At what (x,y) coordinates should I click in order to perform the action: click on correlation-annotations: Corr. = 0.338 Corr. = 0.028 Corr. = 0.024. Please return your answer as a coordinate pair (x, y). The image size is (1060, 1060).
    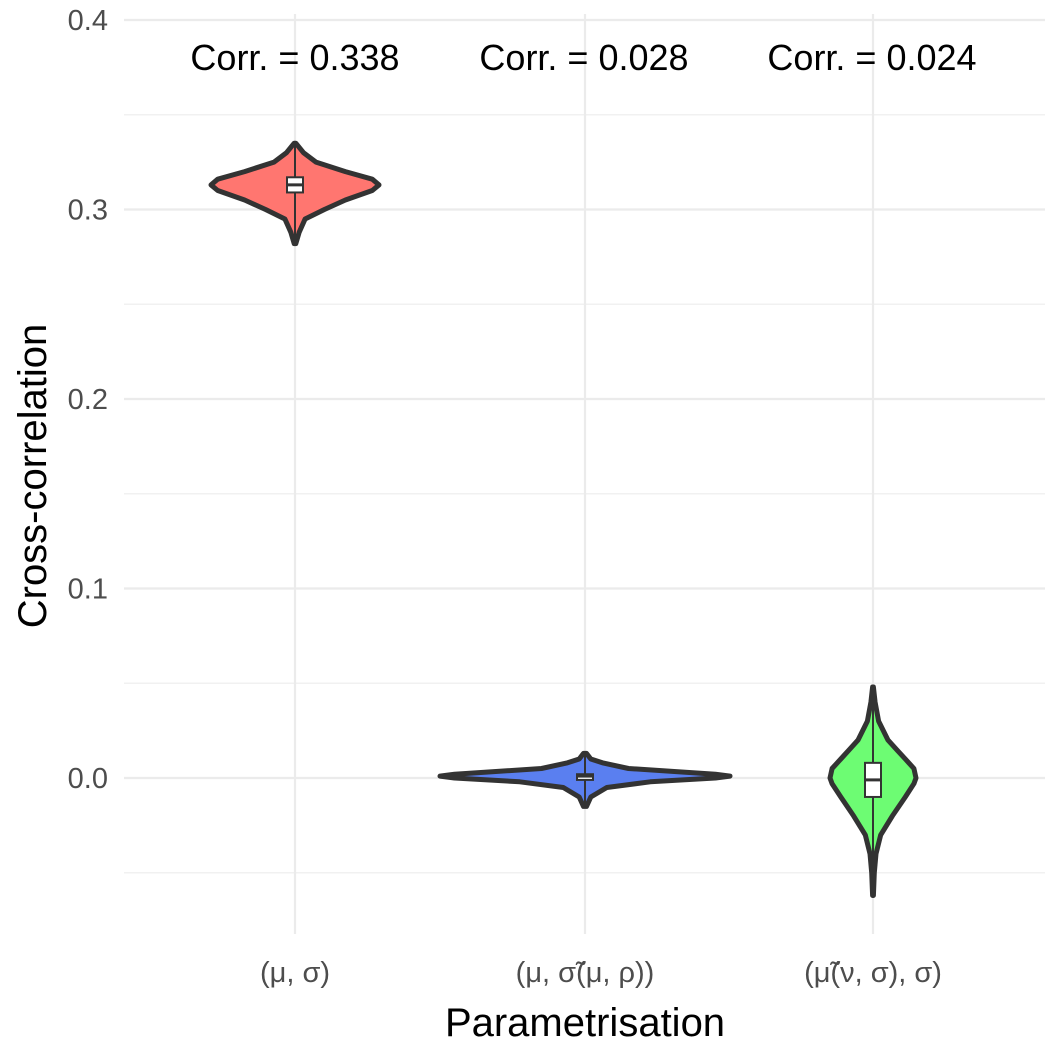
    Looking at the image, I should click on (583, 57).